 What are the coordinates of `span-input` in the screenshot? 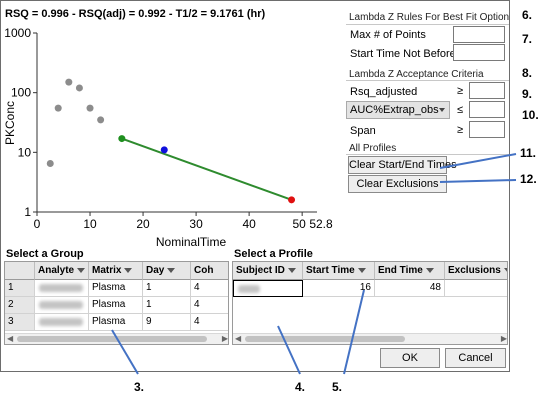 It's located at (487, 129).